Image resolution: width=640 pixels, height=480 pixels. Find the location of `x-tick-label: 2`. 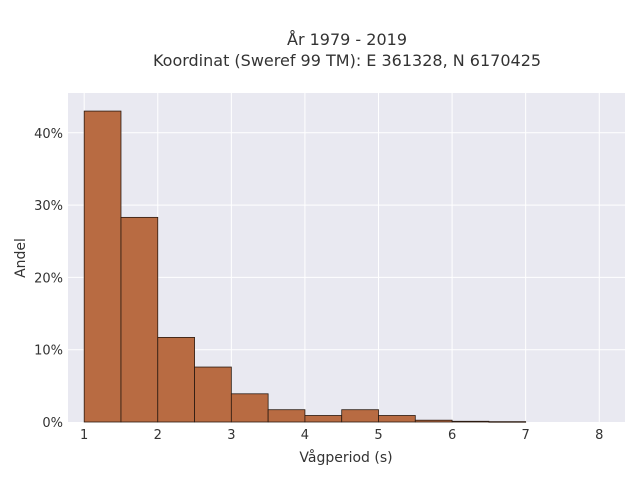

x-tick-label: 2 is located at coordinates (158, 435).